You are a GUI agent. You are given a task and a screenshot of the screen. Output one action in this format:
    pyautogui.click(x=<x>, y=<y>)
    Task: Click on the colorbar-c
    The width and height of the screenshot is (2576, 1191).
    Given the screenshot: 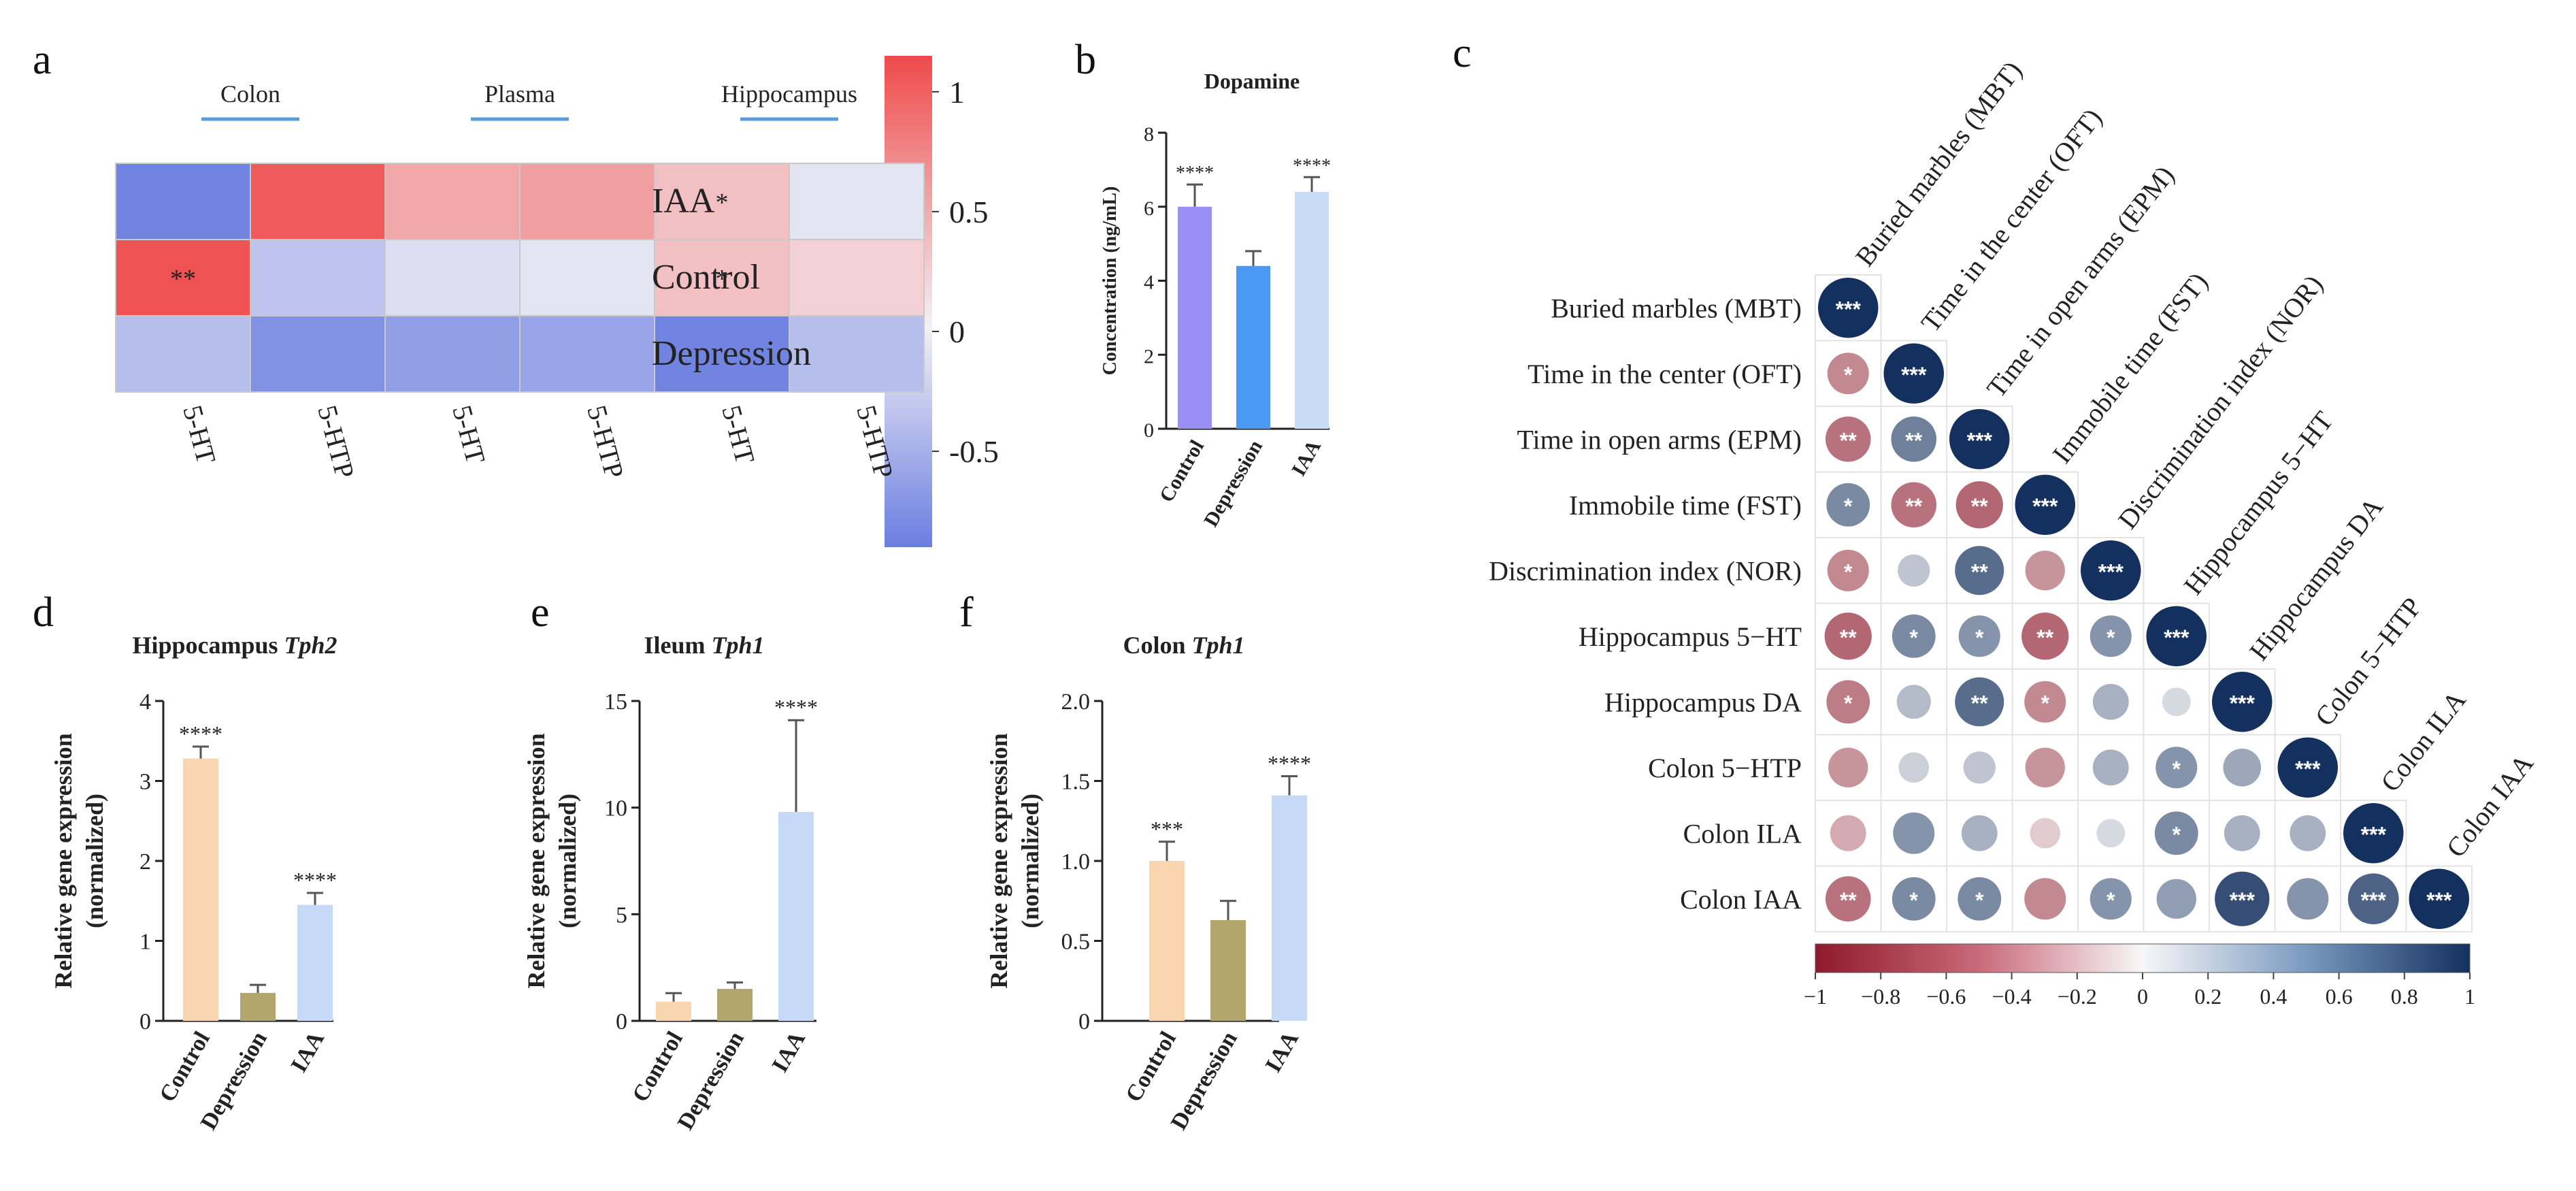 What is the action you would take?
    pyautogui.click(x=2143, y=958)
    